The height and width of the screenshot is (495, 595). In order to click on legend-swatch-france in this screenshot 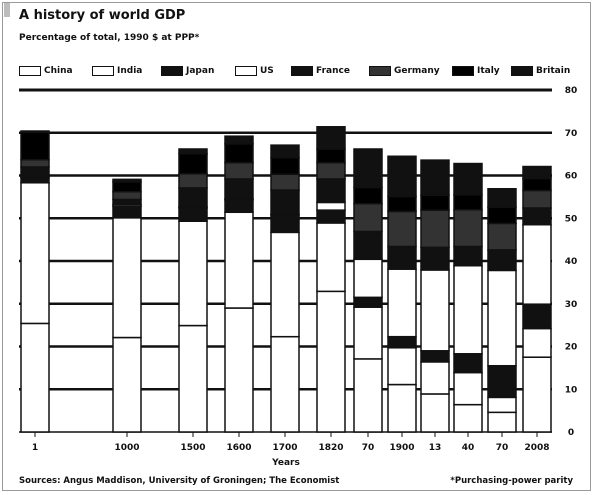, I will do `click(302, 71)`.